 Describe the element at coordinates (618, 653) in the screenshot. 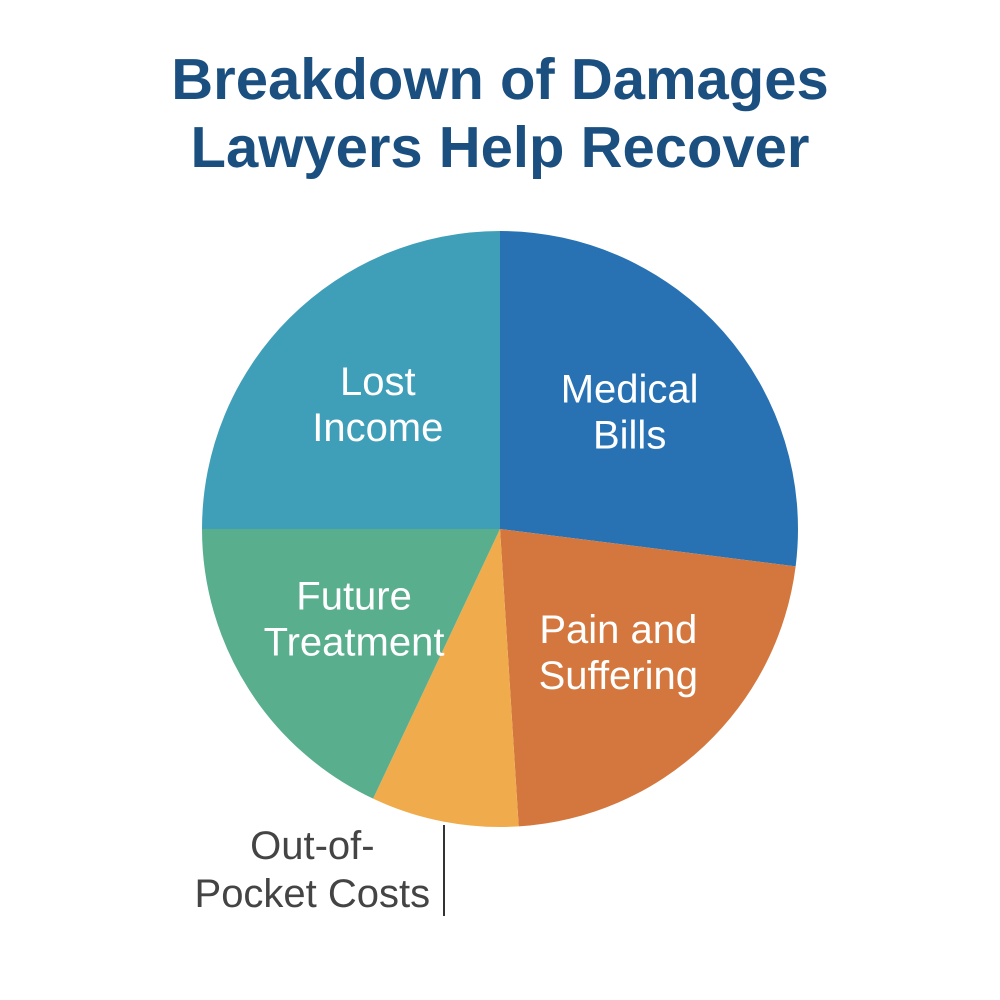

I see `slice-label: Pain and Suffering` at that location.